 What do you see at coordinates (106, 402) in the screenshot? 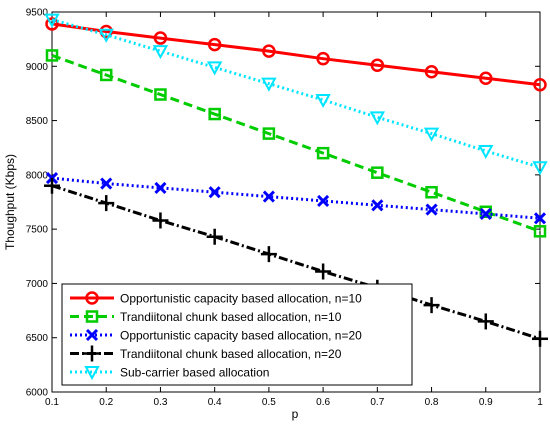
I see `x-tick-label: 0.2` at bounding box center [106, 402].